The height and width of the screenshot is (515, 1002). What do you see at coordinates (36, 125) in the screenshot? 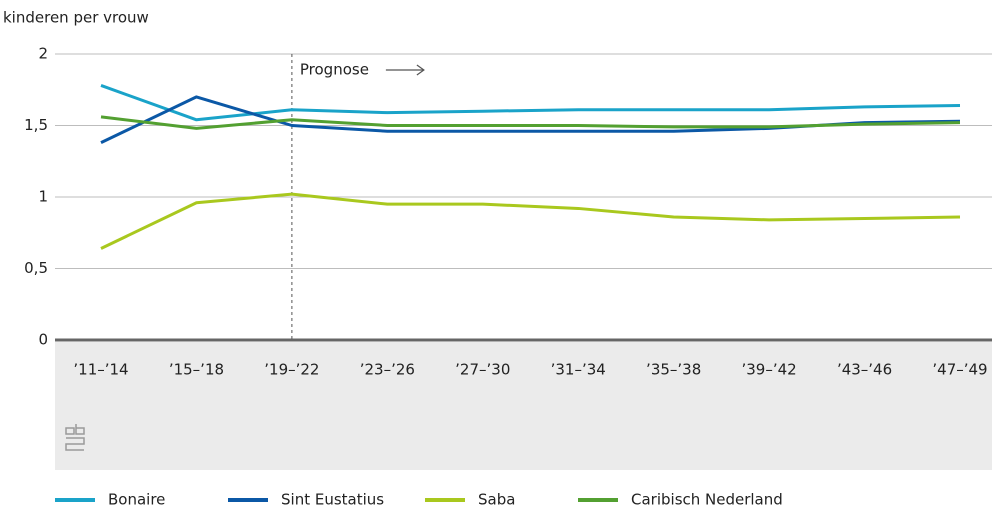
I see `y-tick-label: 1,5` at bounding box center [36, 125].